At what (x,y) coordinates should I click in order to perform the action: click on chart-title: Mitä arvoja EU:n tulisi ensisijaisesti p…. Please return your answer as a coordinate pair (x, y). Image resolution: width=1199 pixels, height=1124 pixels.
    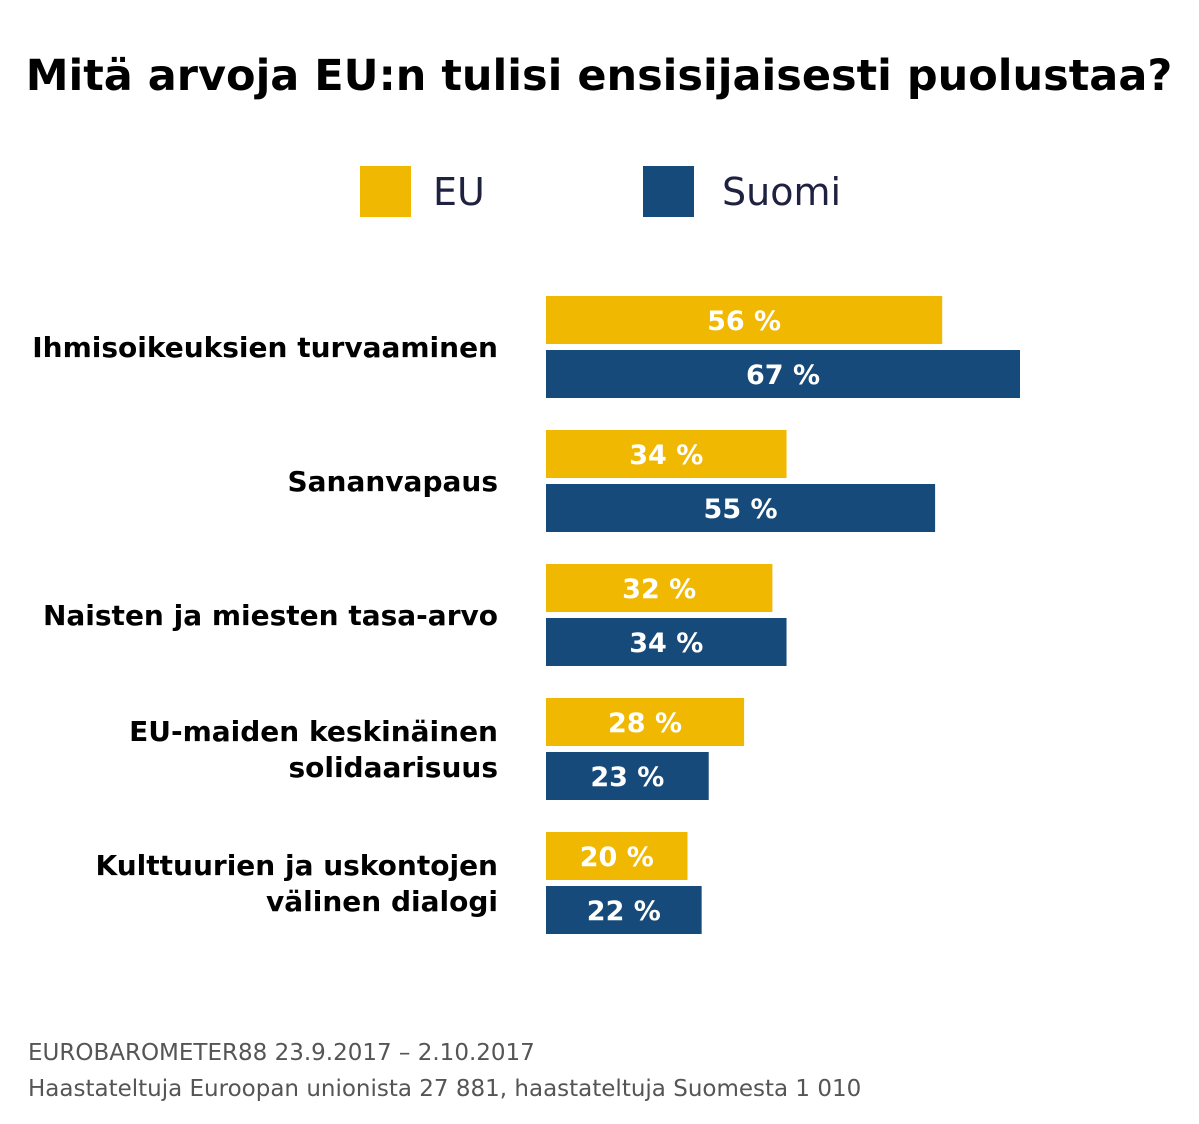
    Looking at the image, I should click on (599, 76).